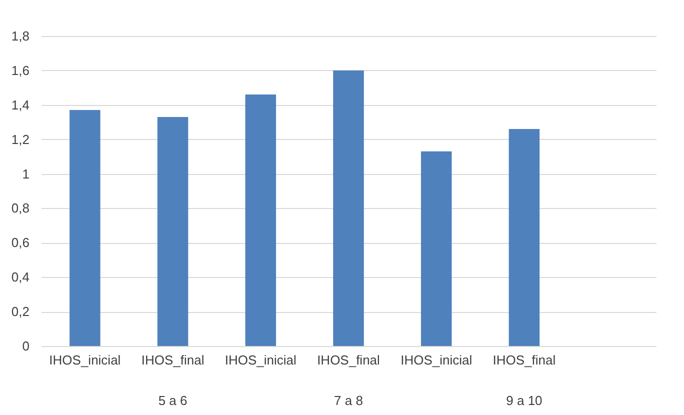 The image size is (684, 415). I want to click on y-tick-label: 0,8, so click(20, 208).